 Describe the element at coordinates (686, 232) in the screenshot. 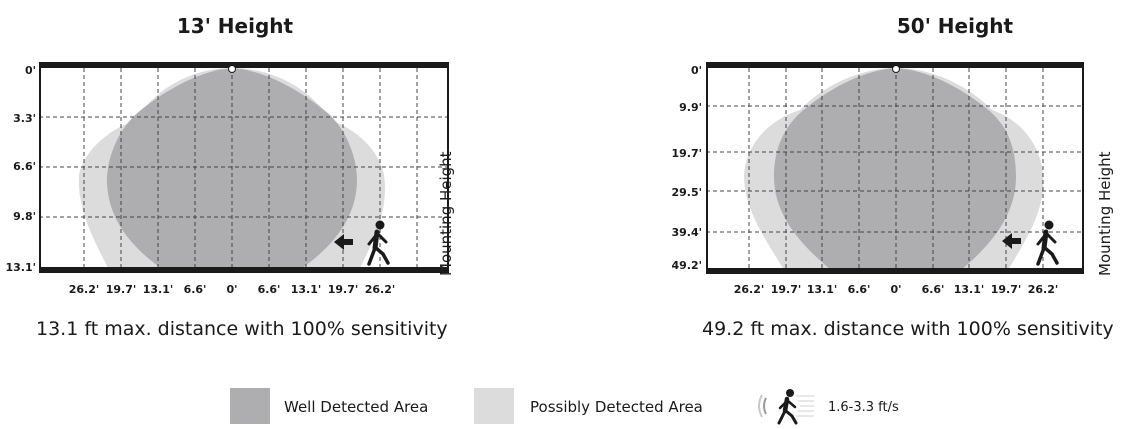

I see `y-tick-label: 39.4'` at that location.